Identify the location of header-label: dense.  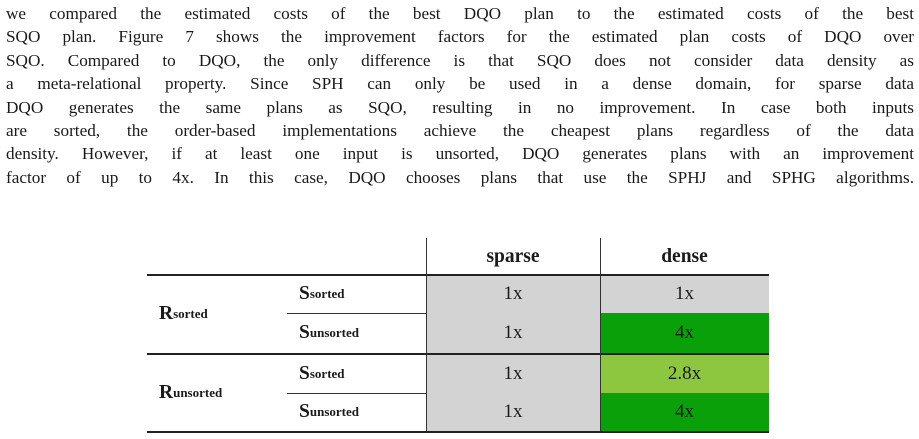
(684, 256).